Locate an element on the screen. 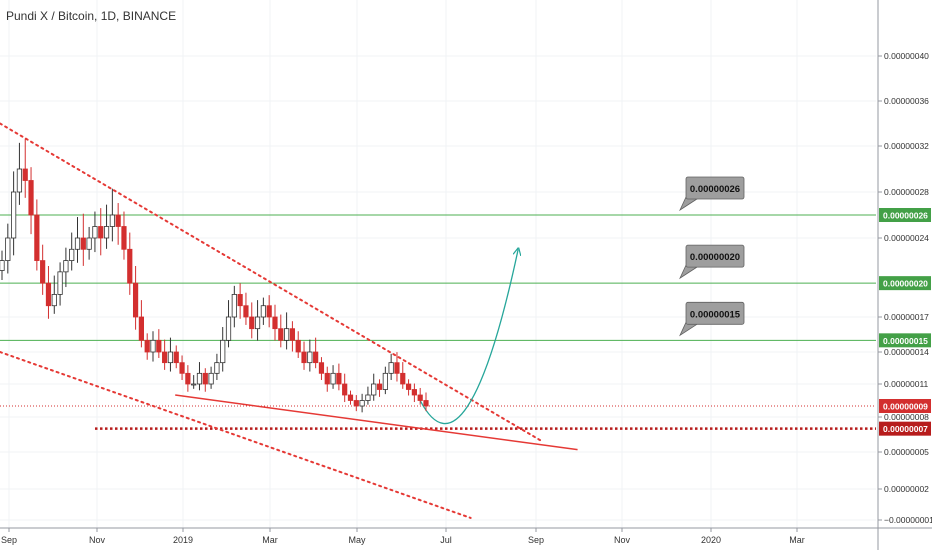 This screenshot has width=932, height=550. price-tick-label: 0.00000011 is located at coordinates (906, 384).